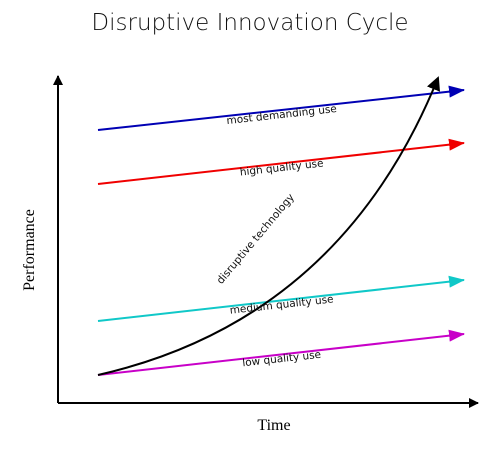 Image resolution: width=500 pixels, height=452 pixels. I want to click on title: Disruptive Innovation Cycle, so click(249, 23).